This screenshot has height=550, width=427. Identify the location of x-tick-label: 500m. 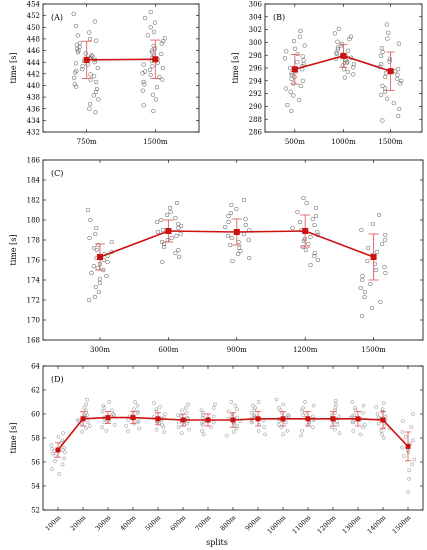
(153, 523).